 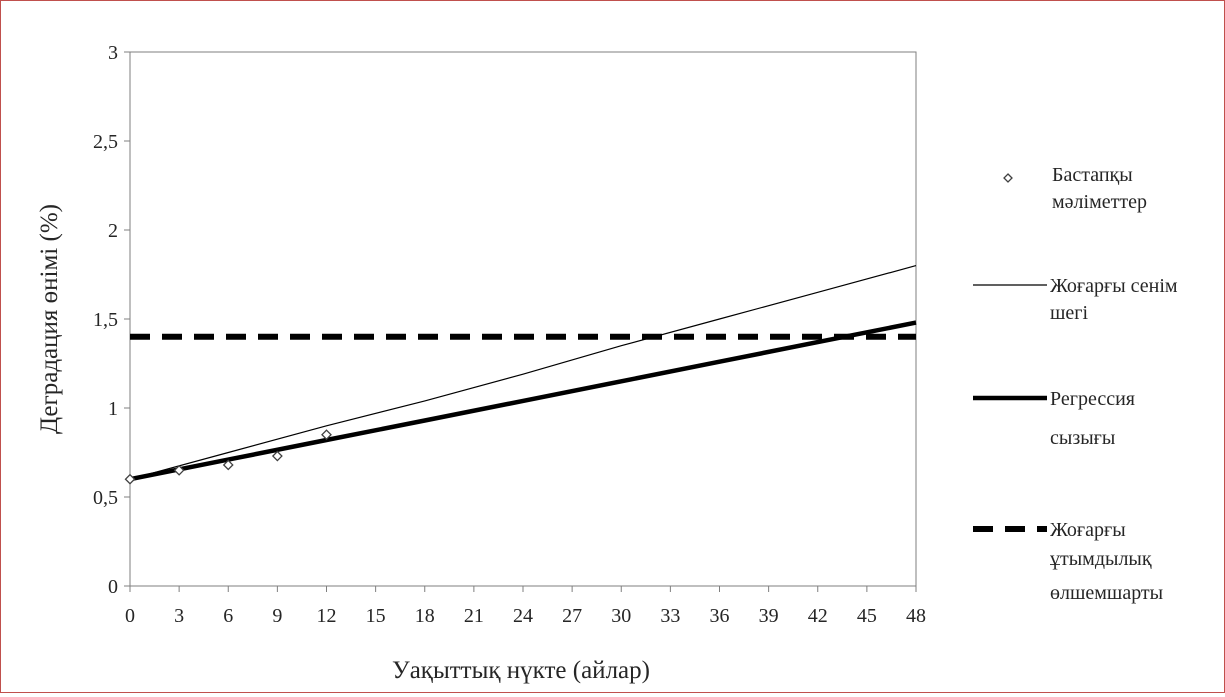 I want to click on legend-label-upper-criterion-3: өлшемшарты, so click(x=1106, y=593).